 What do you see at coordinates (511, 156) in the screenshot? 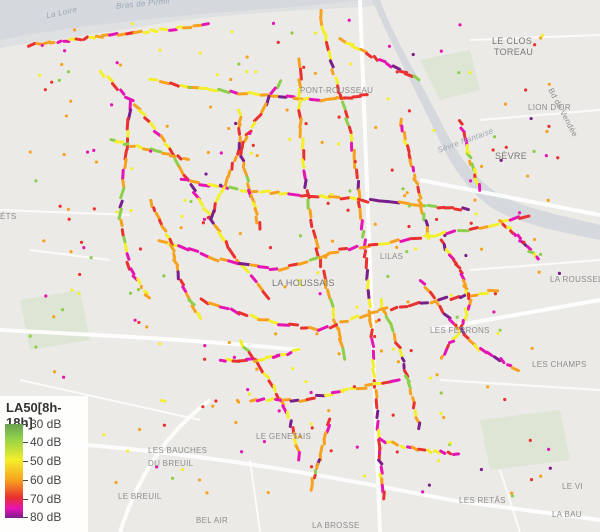
I see `map-label: SÈVRE` at bounding box center [511, 156].